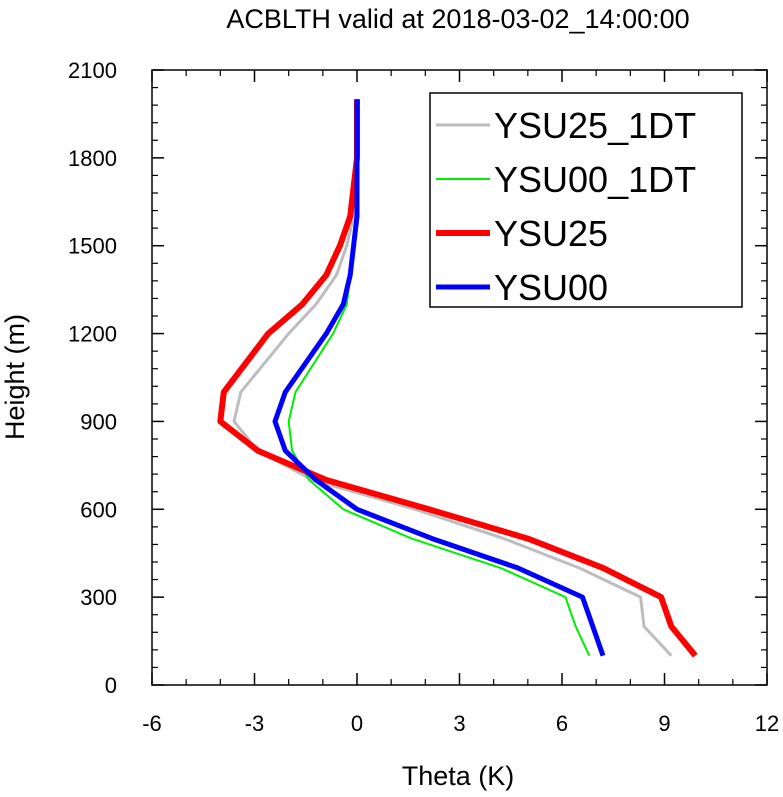 This screenshot has width=783, height=797. I want to click on legend-box, so click(586, 200).